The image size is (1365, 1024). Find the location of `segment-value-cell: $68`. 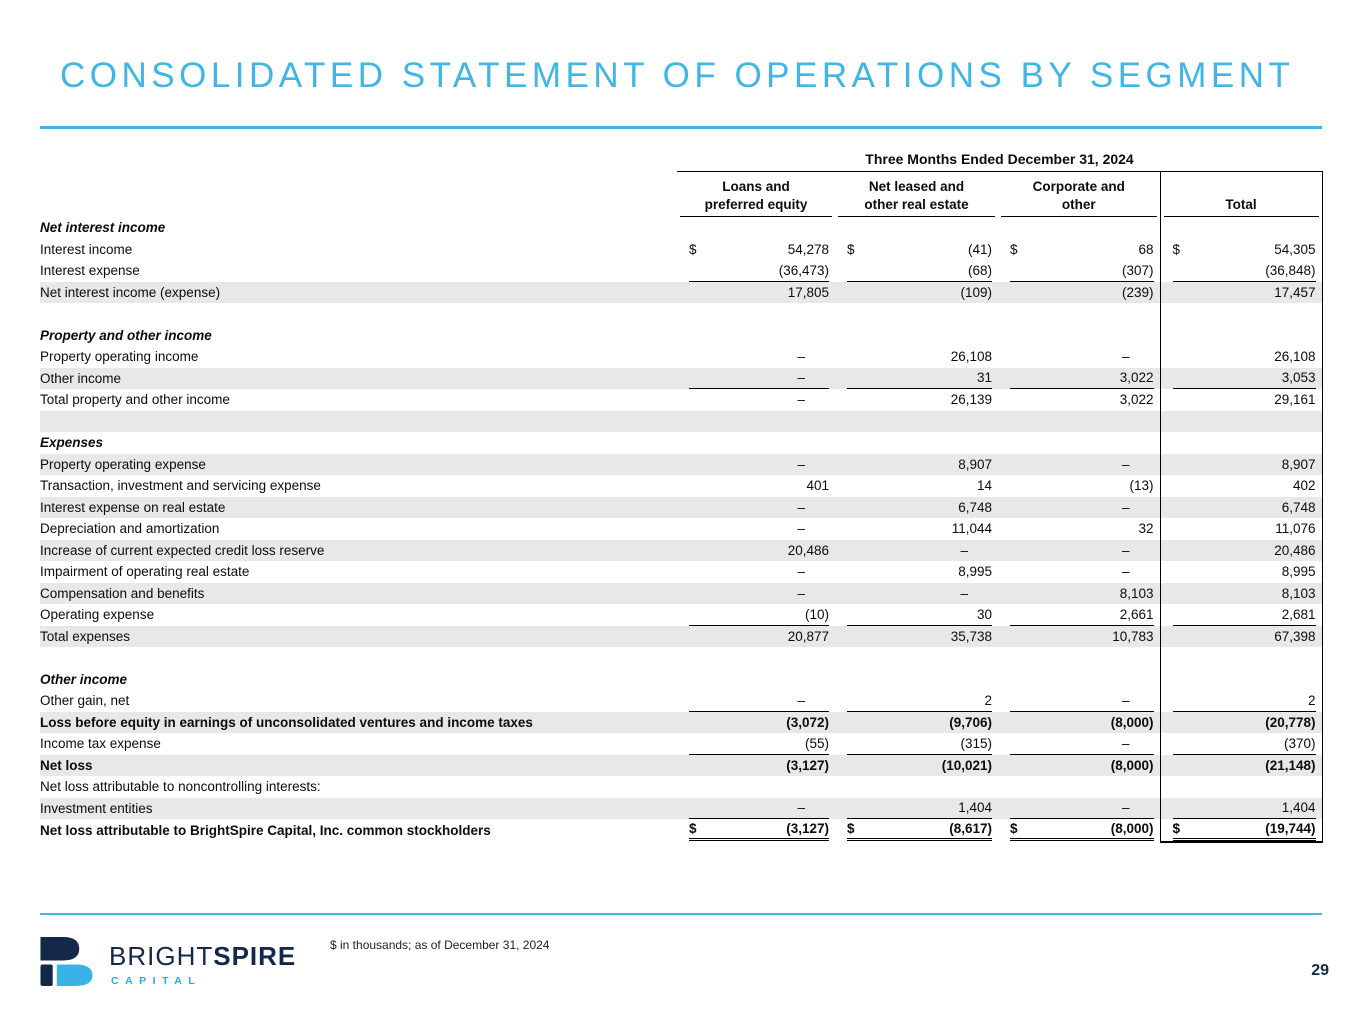

segment-value-cell: $68 is located at coordinates (1079, 250).